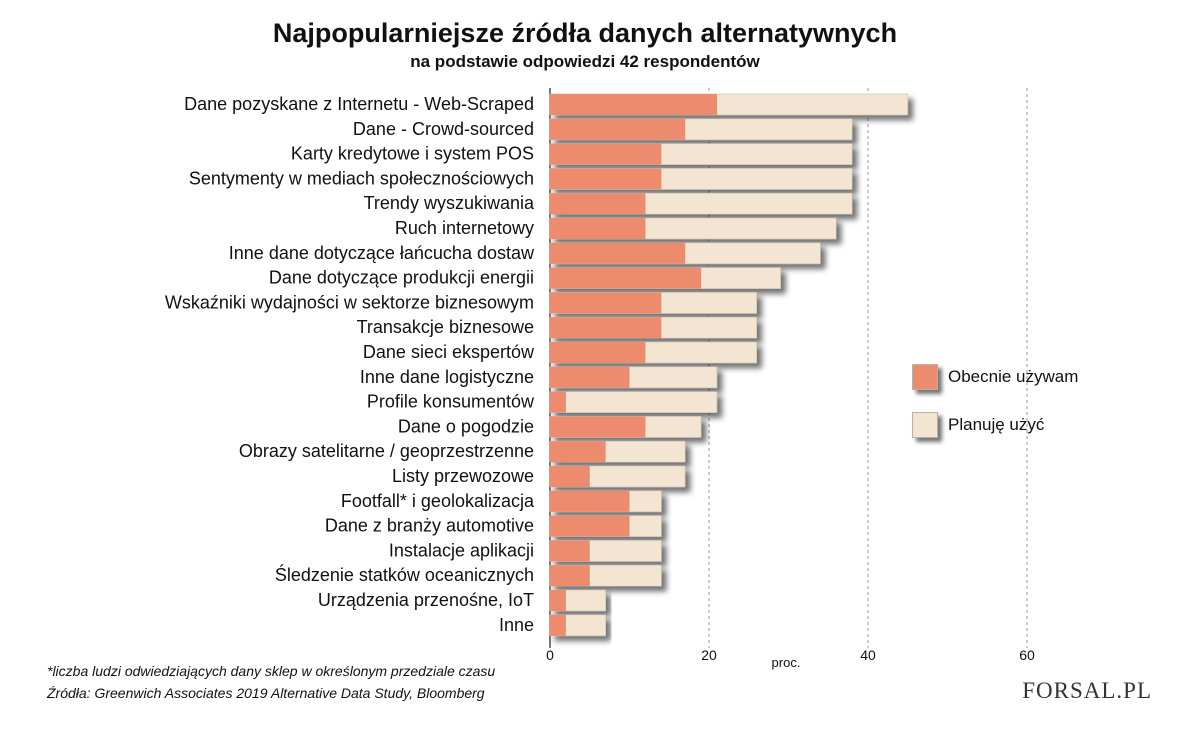  What do you see at coordinates (925, 425) in the screenshot?
I see `legend-swatch-planned` at bounding box center [925, 425].